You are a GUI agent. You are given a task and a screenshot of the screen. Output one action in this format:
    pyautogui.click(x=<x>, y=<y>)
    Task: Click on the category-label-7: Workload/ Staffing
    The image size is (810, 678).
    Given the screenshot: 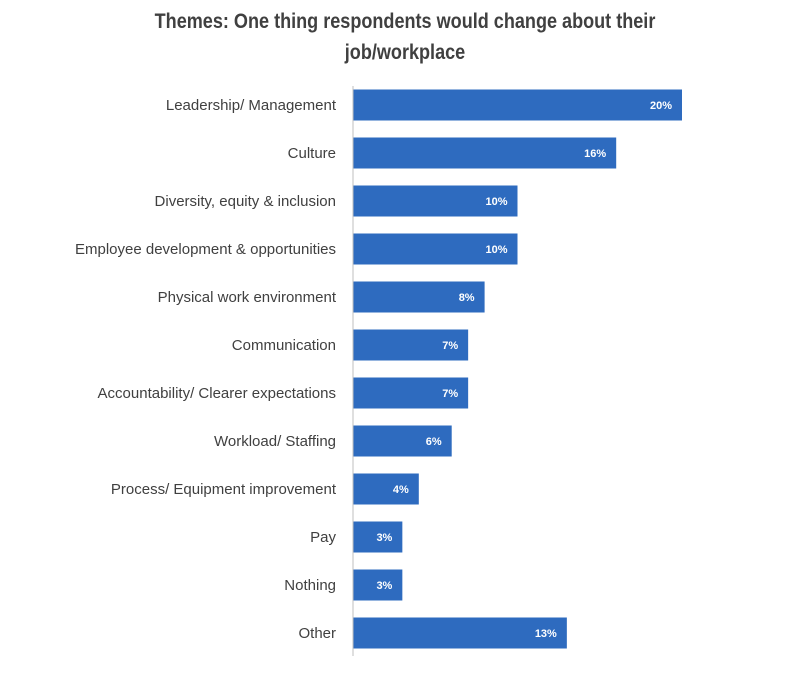 What is the action you would take?
    pyautogui.click(x=275, y=441)
    